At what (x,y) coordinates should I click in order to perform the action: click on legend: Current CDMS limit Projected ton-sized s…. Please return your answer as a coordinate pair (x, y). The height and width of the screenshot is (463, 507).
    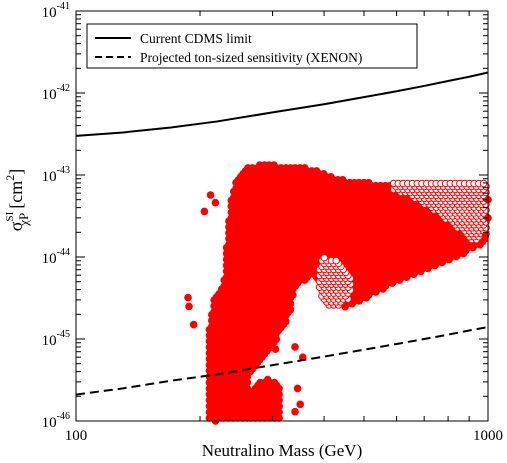
    Looking at the image, I should click on (252, 46).